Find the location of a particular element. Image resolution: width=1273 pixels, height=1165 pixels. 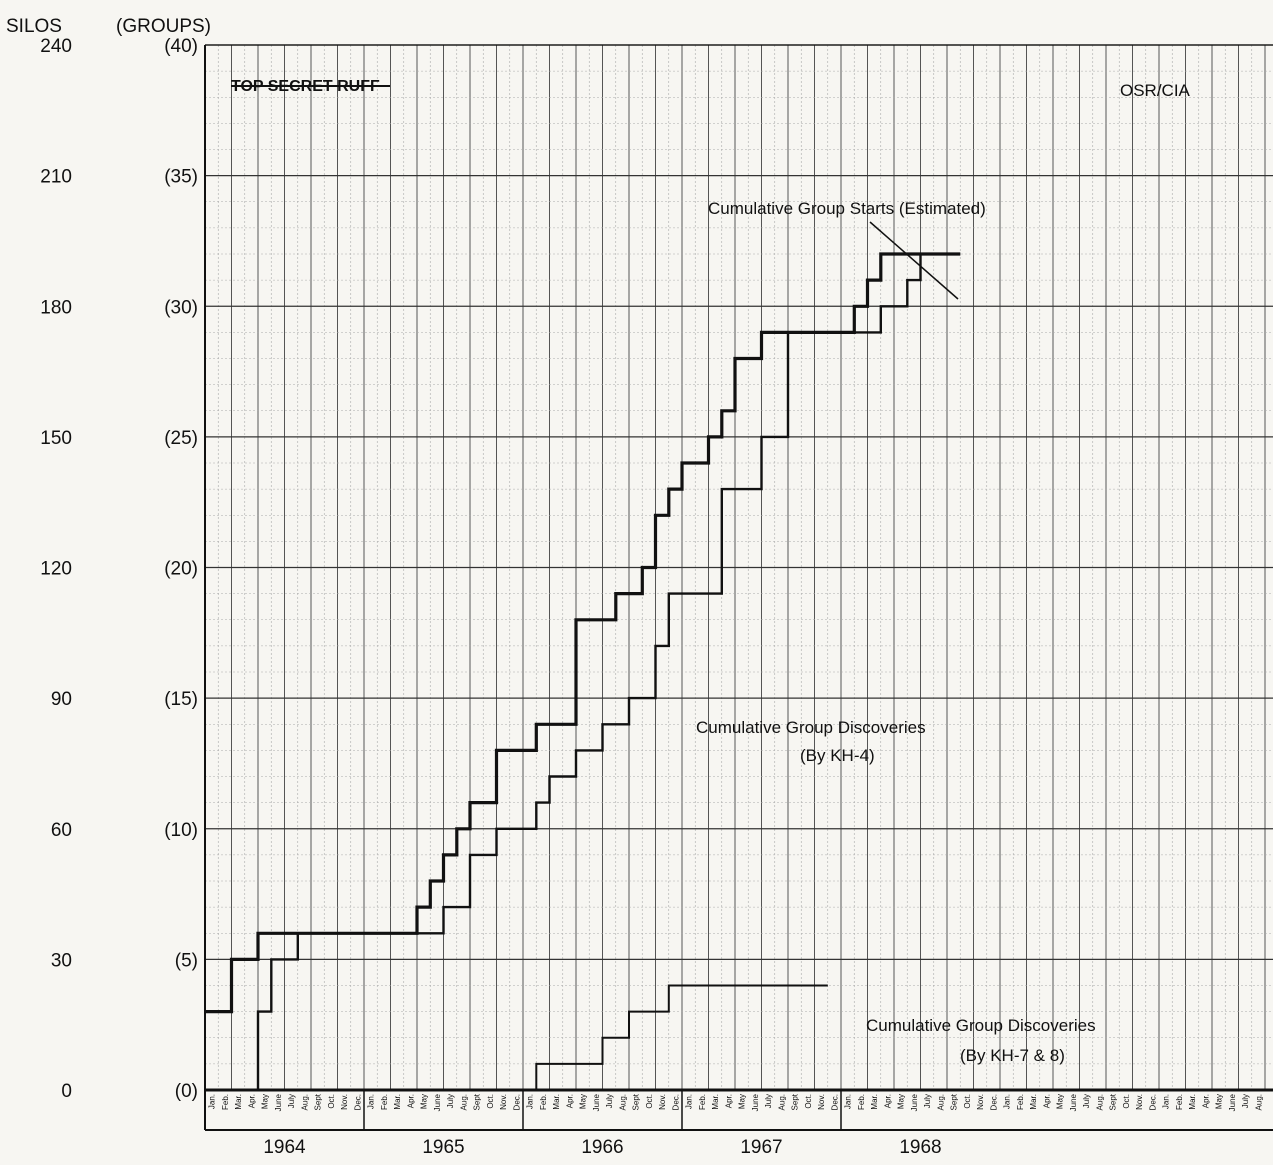

silos-tick-label: 150 is located at coordinates (56, 438).